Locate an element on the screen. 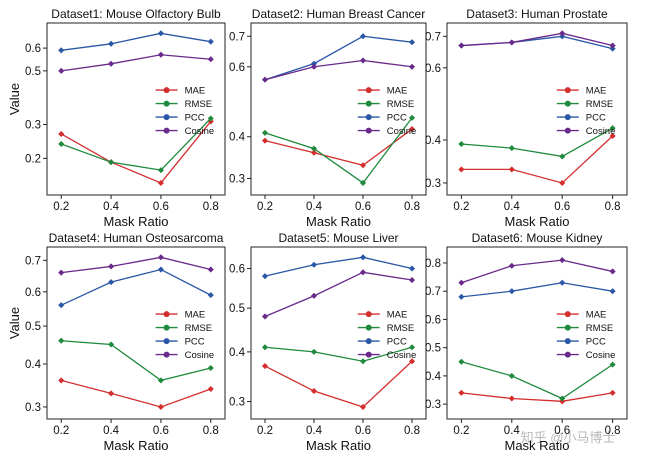 The height and width of the screenshot is (458, 658). series-mae is located at coordinates (338, 384).